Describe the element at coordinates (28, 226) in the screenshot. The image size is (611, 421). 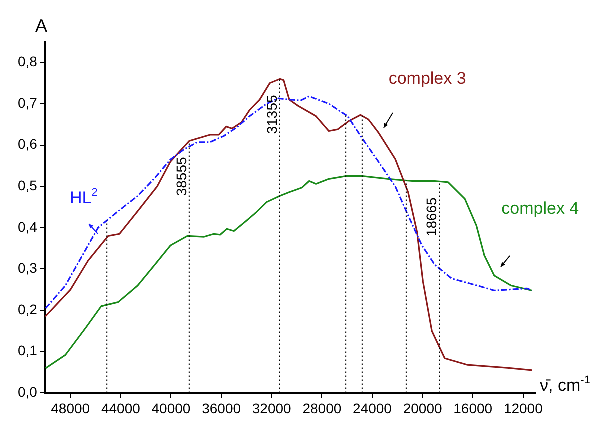
I see `y-tick-label: 0,4` at that location.